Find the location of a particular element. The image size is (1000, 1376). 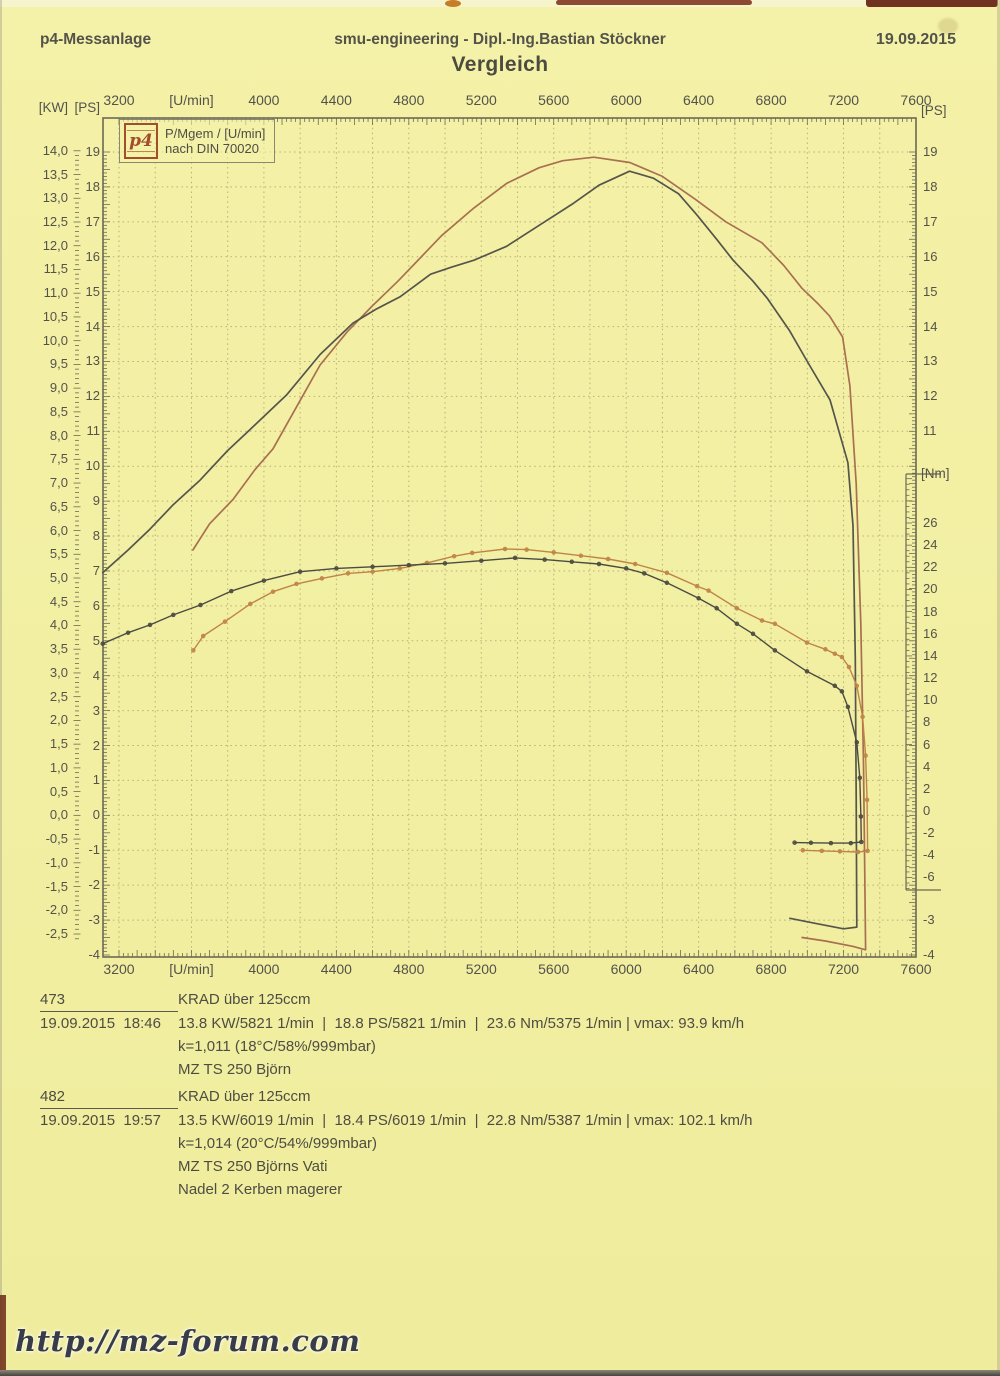

chart-legend: p4 P/Mgem / [U/min] nach DIN 70020 is located at coordinates (197, 141).